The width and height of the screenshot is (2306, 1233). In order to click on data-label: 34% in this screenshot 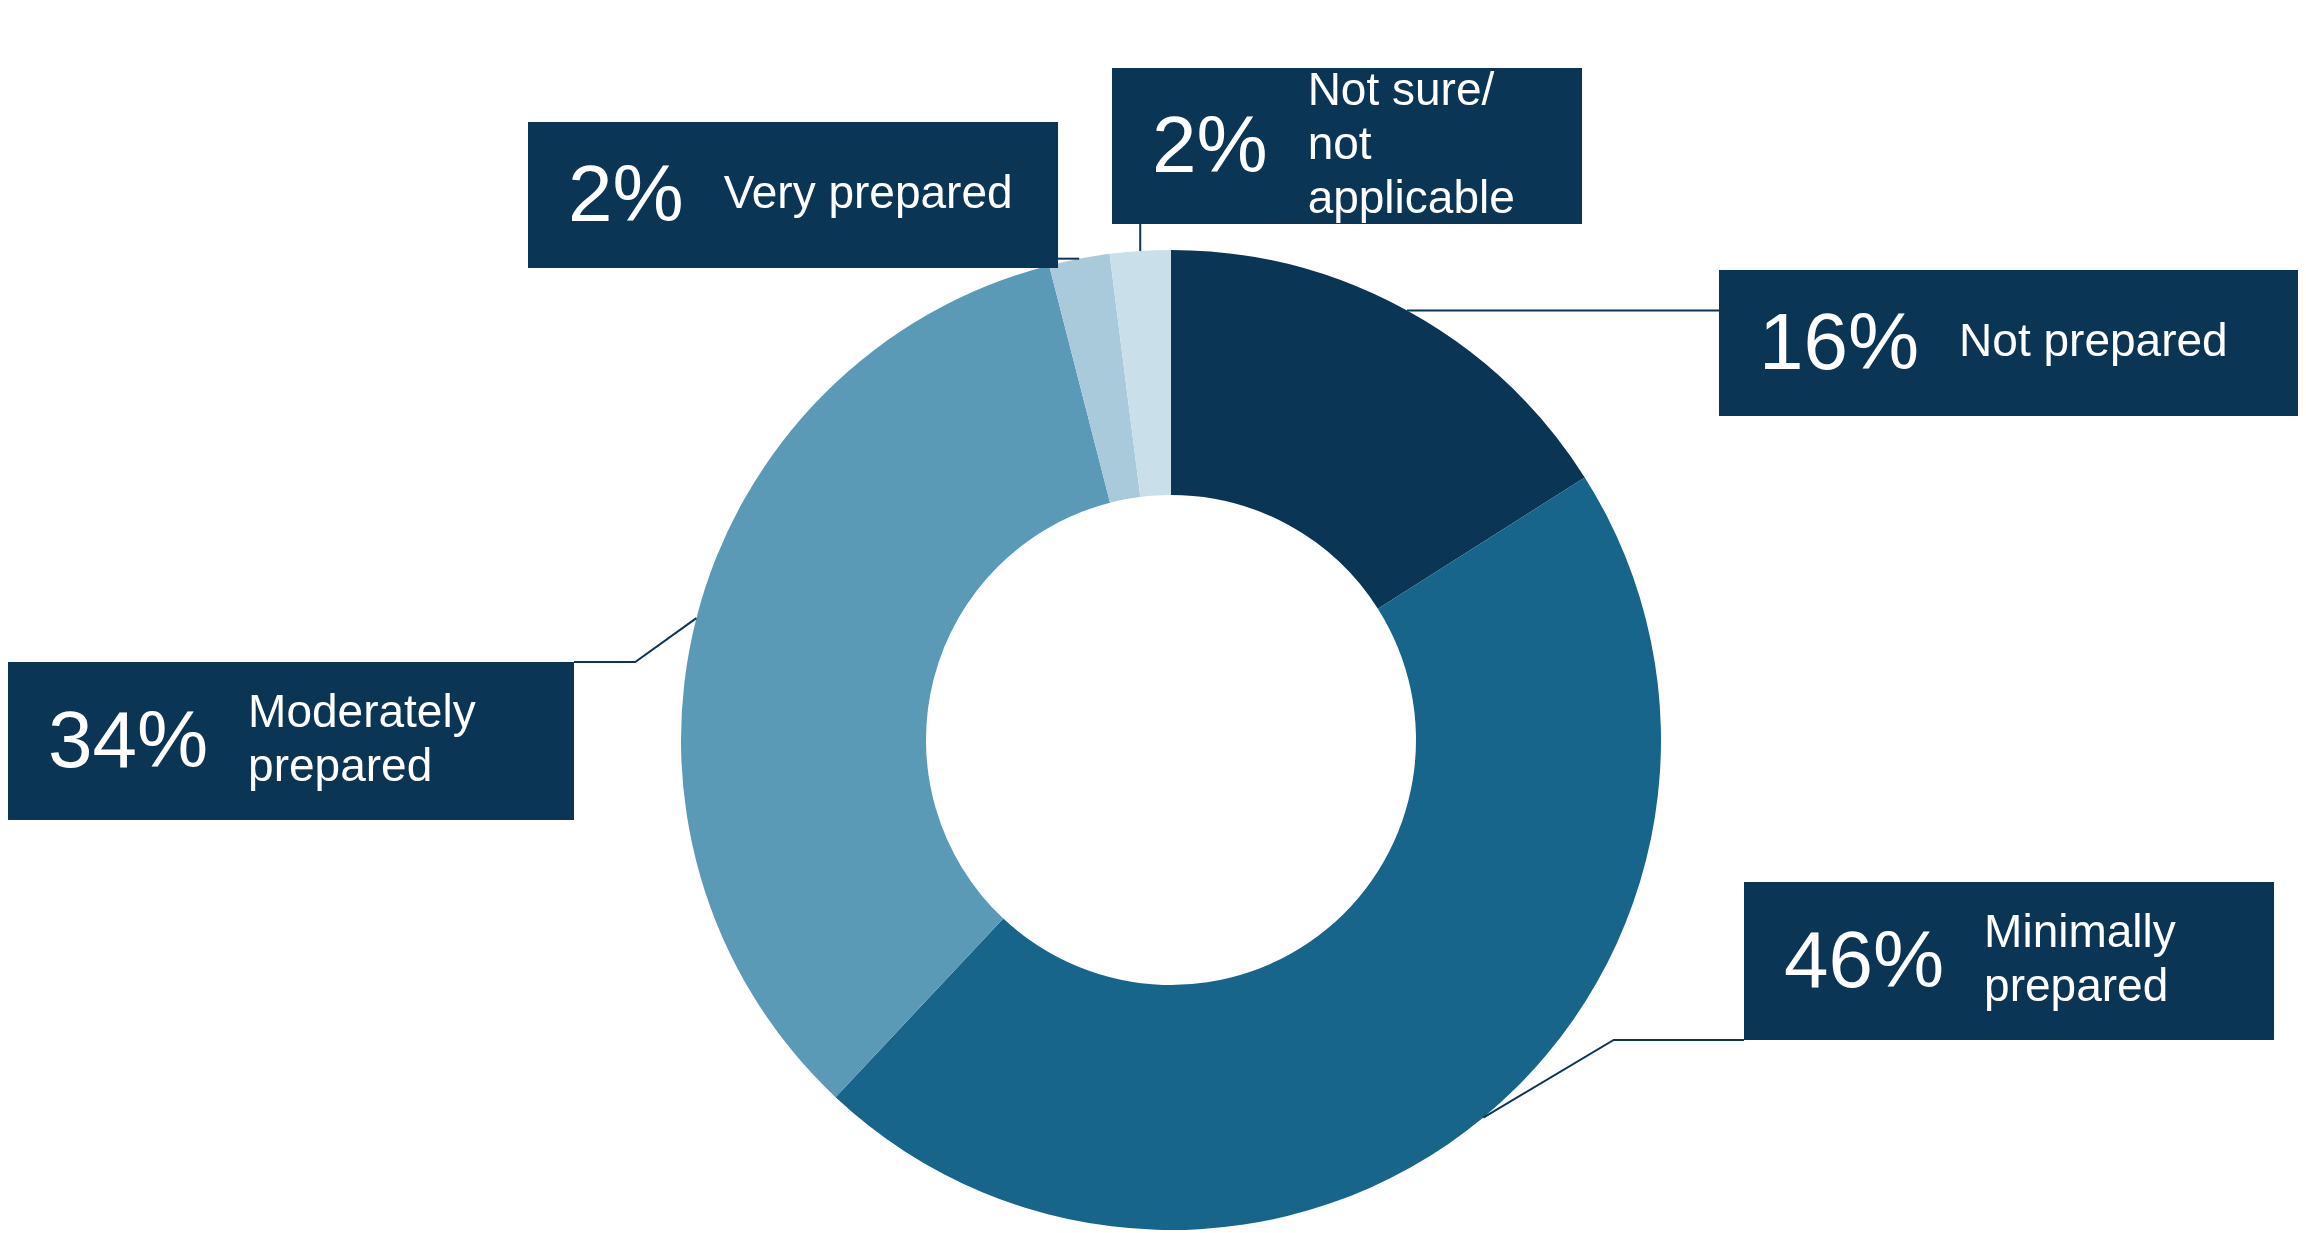, I will do `click(128, 740)`.